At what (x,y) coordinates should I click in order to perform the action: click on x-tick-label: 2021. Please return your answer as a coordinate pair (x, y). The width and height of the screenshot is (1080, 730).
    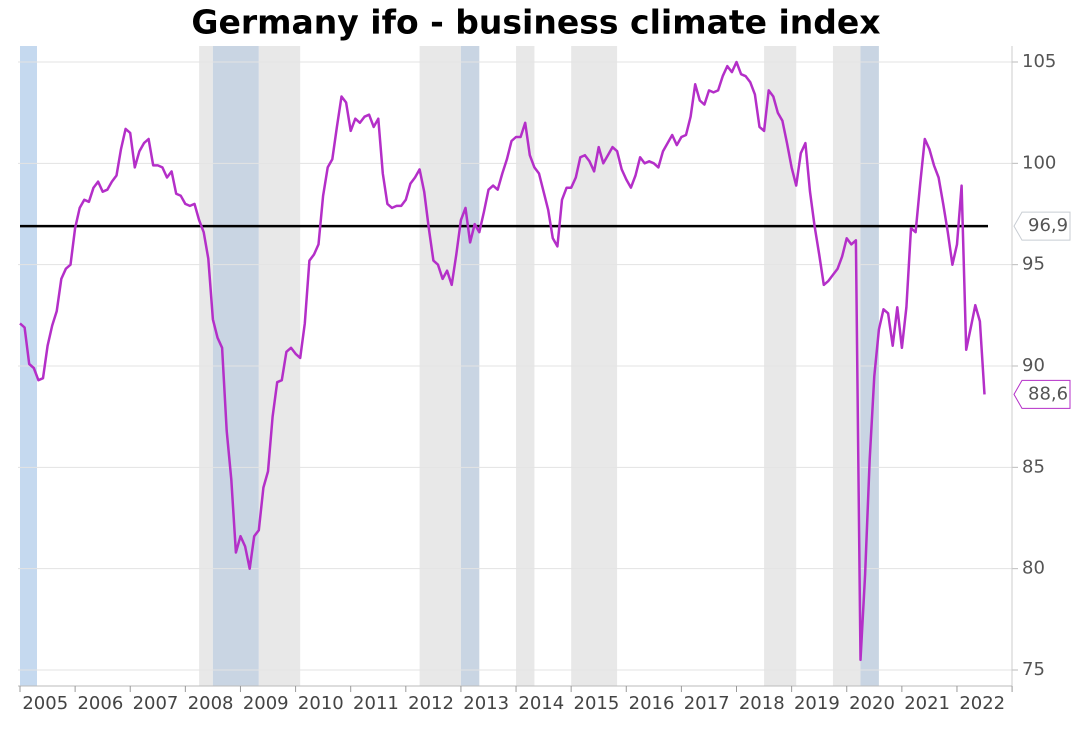
    Looking at the image, I should click on (927, 703).